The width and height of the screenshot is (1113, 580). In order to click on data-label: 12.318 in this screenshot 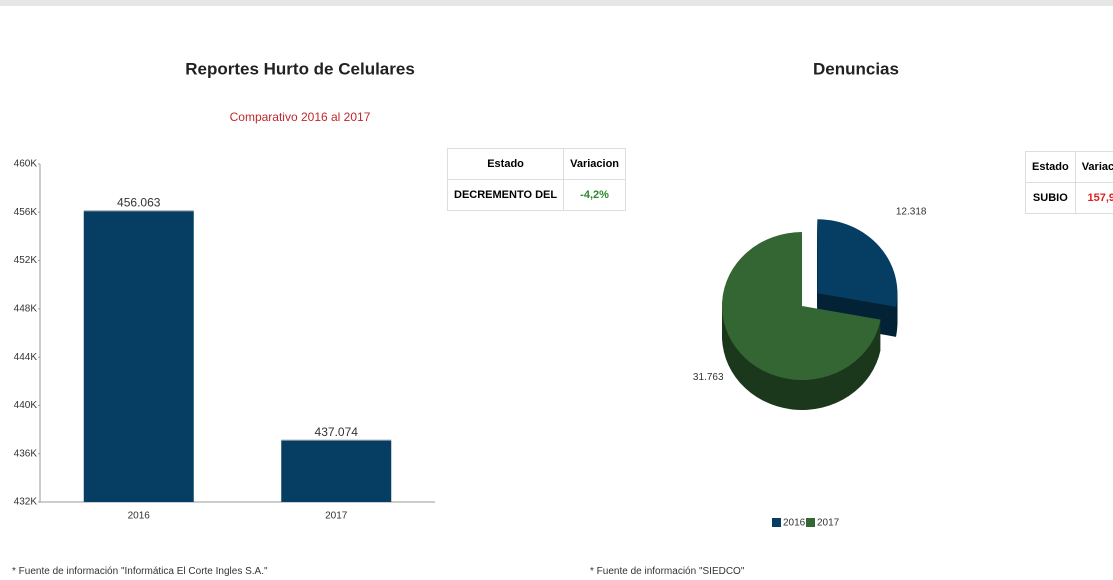, I will do `click(911, 212)`.